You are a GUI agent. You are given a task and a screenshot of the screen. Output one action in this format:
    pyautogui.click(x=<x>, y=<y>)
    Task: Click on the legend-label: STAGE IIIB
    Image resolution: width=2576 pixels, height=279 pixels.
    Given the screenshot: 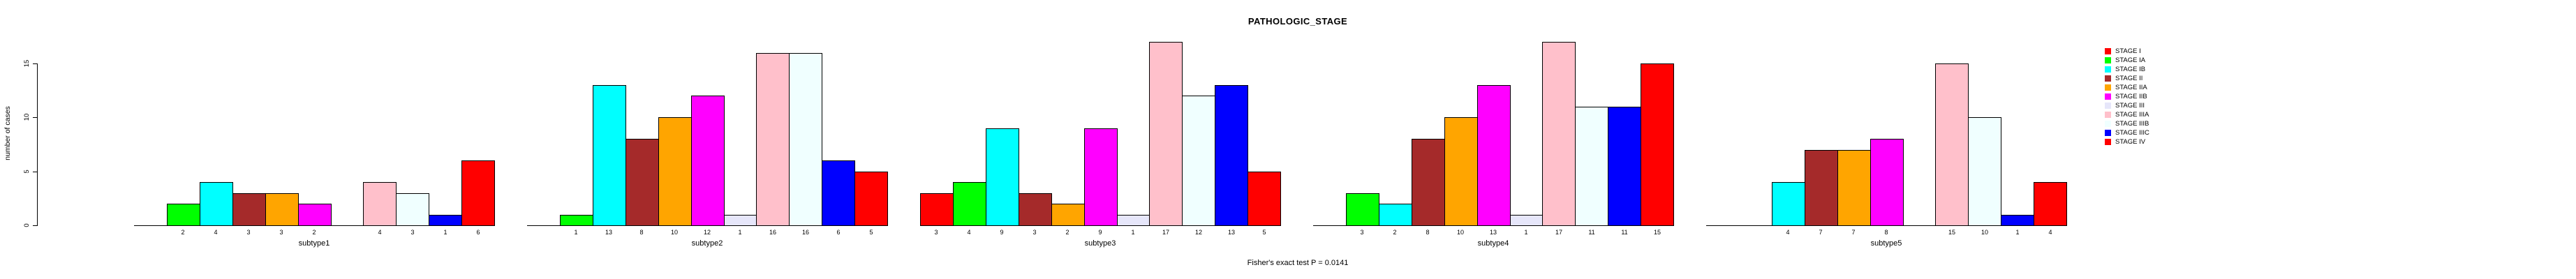 What is the action you would take?
    pyautogui.click(x=2132, y=124)
    